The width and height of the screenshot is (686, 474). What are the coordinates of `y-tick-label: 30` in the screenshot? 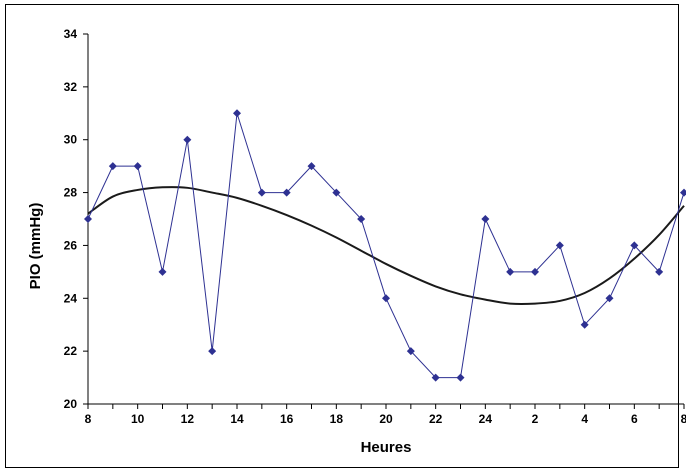 It's located at (71, 140).